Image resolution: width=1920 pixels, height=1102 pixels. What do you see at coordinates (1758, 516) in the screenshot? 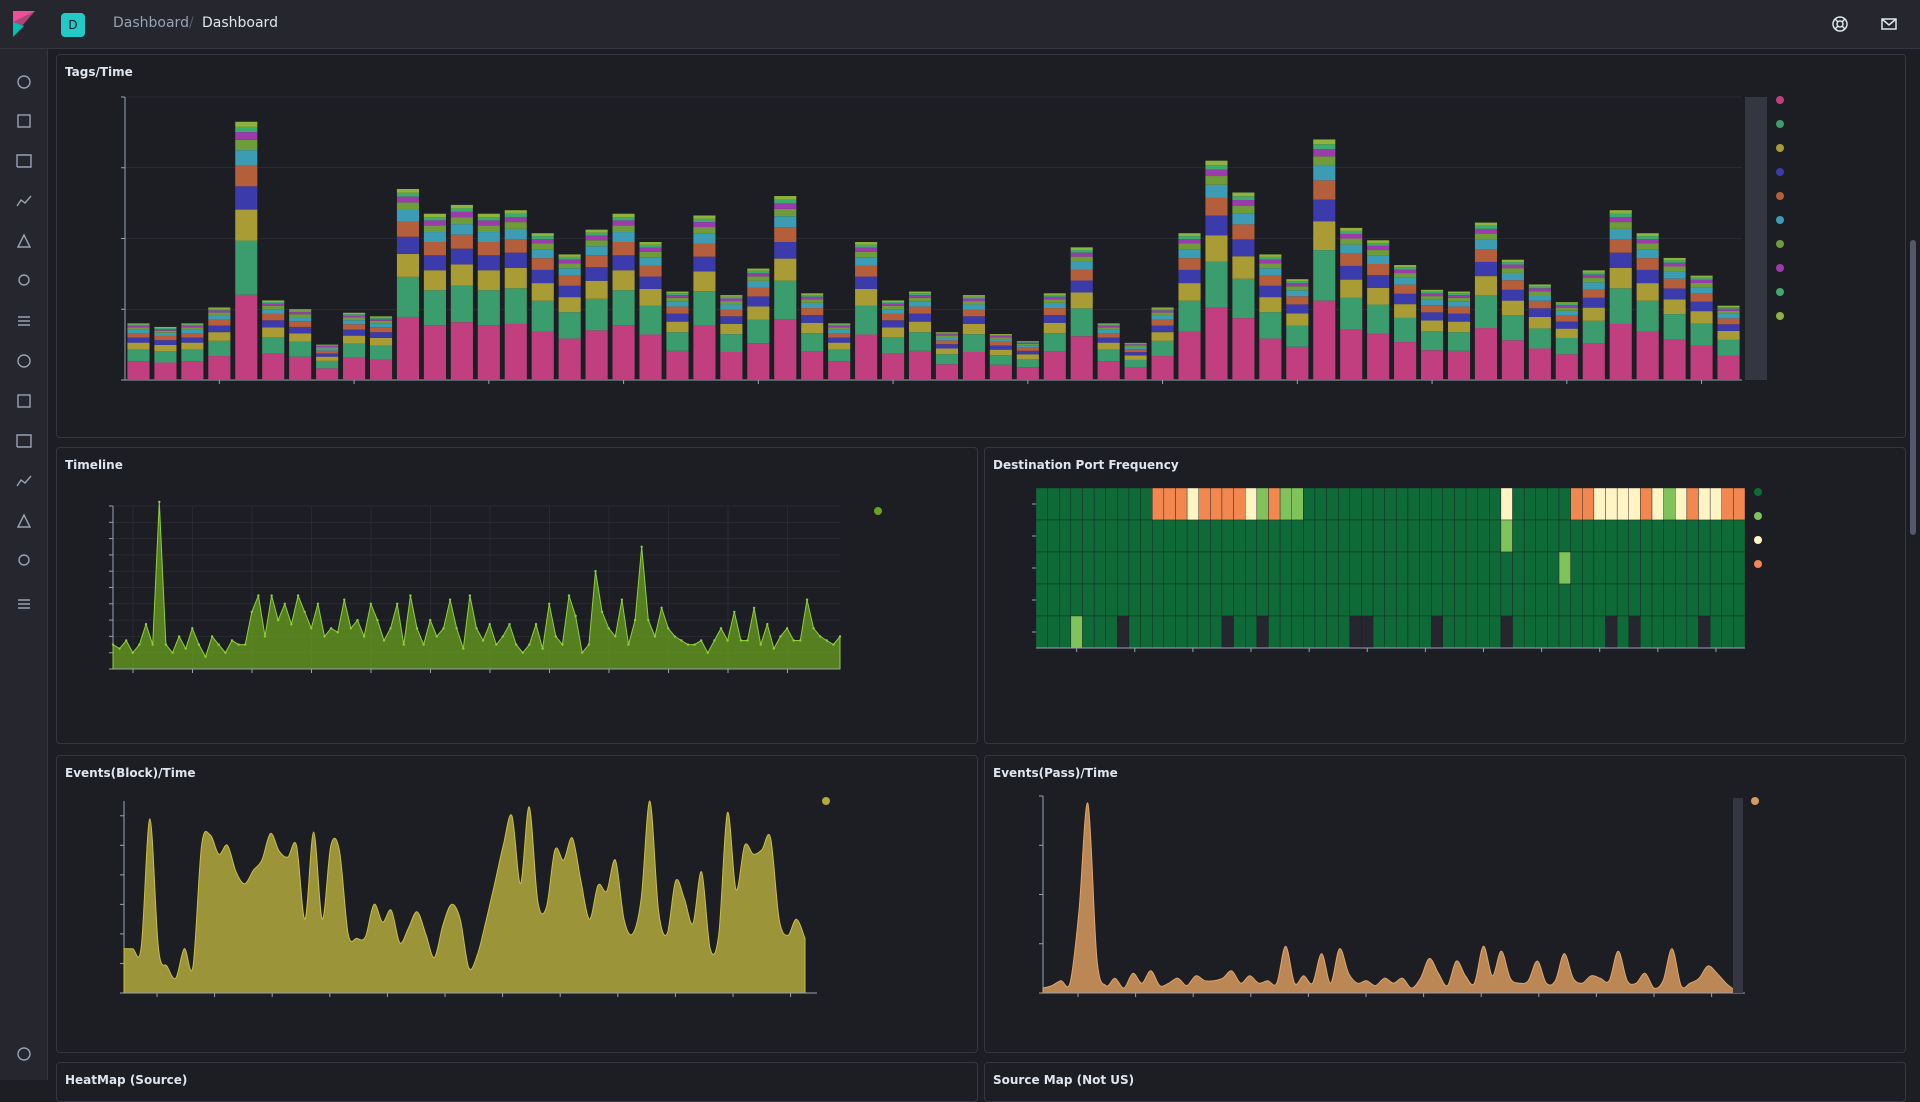
I see `legend-swatch` at bounding box center [1758, 516].